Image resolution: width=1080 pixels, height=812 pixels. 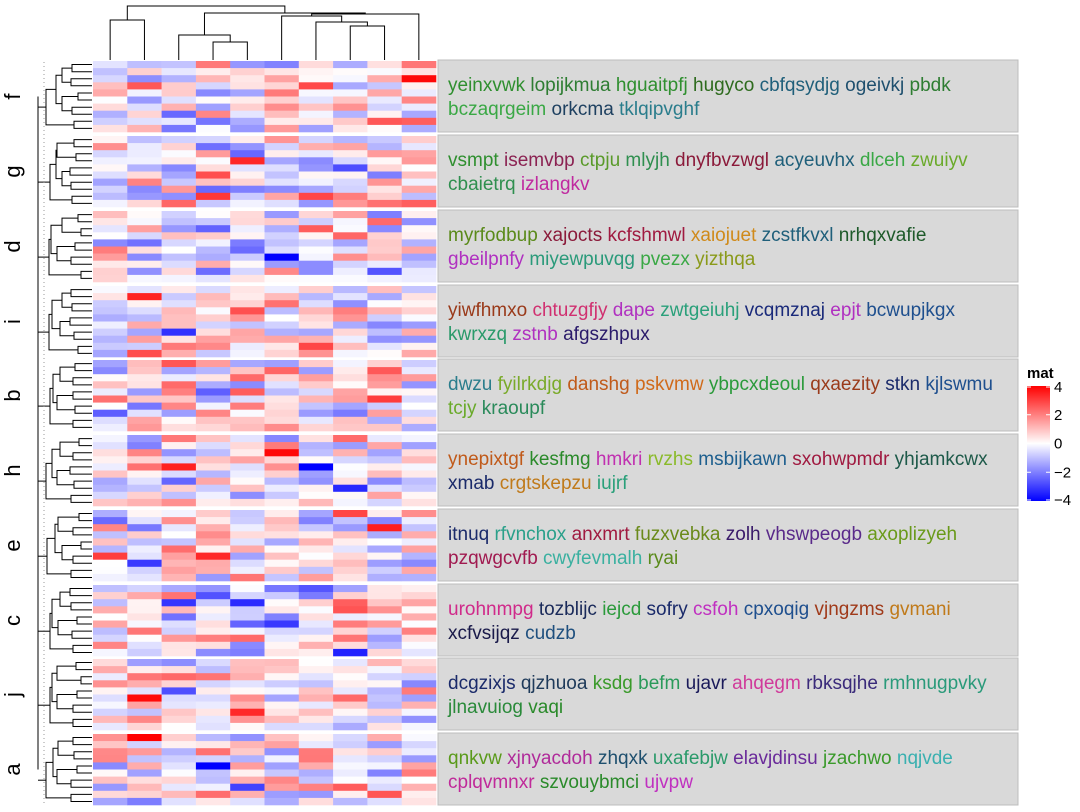 What do you see at coordinates (580, 109) in the screenshot?
I see `word: orkcma` at bounding box center [580, 109].